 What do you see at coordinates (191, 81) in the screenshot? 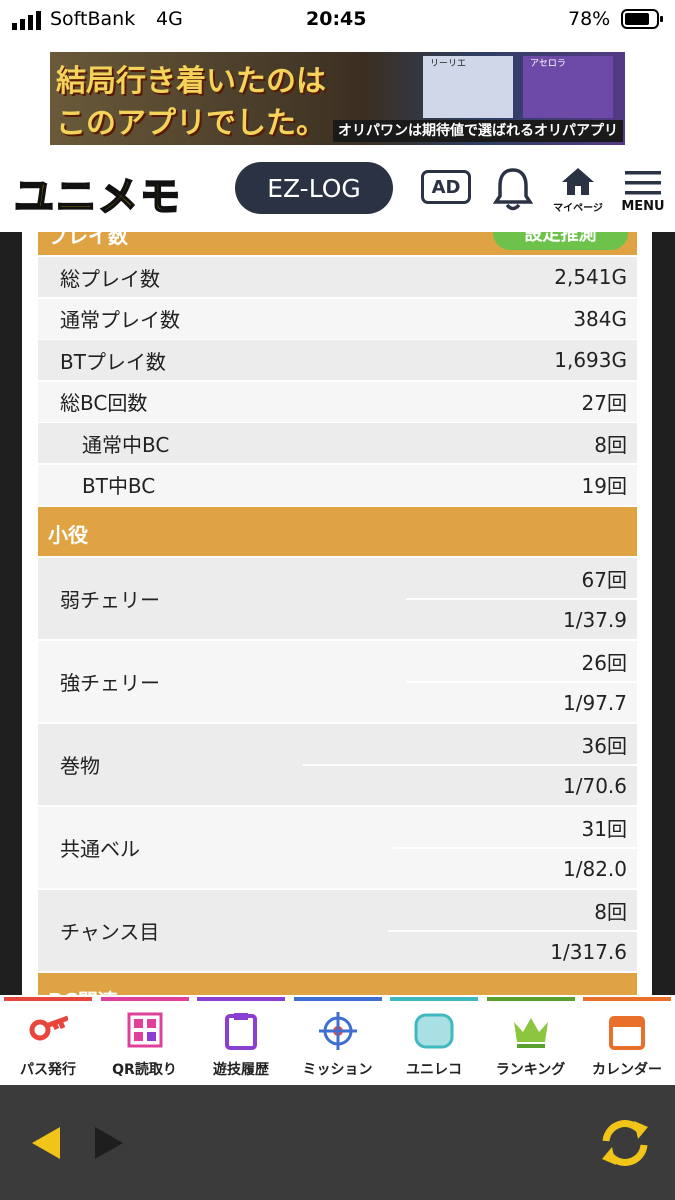
I see `banner-headline: 結局行き着いたのは` at bounding box center [191, 81].